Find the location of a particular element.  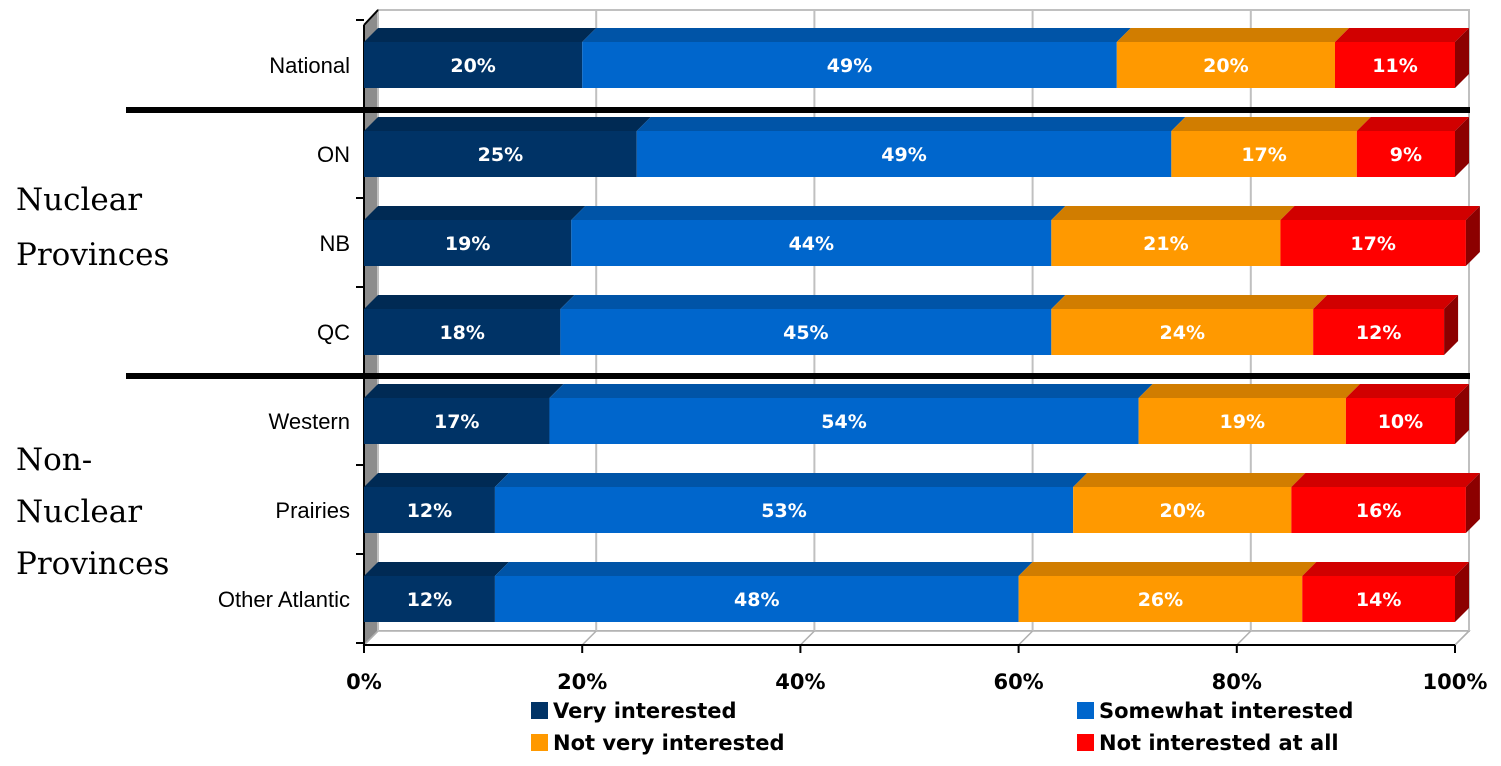

group-label-line: Provinces is located at coordinates (92, 255).